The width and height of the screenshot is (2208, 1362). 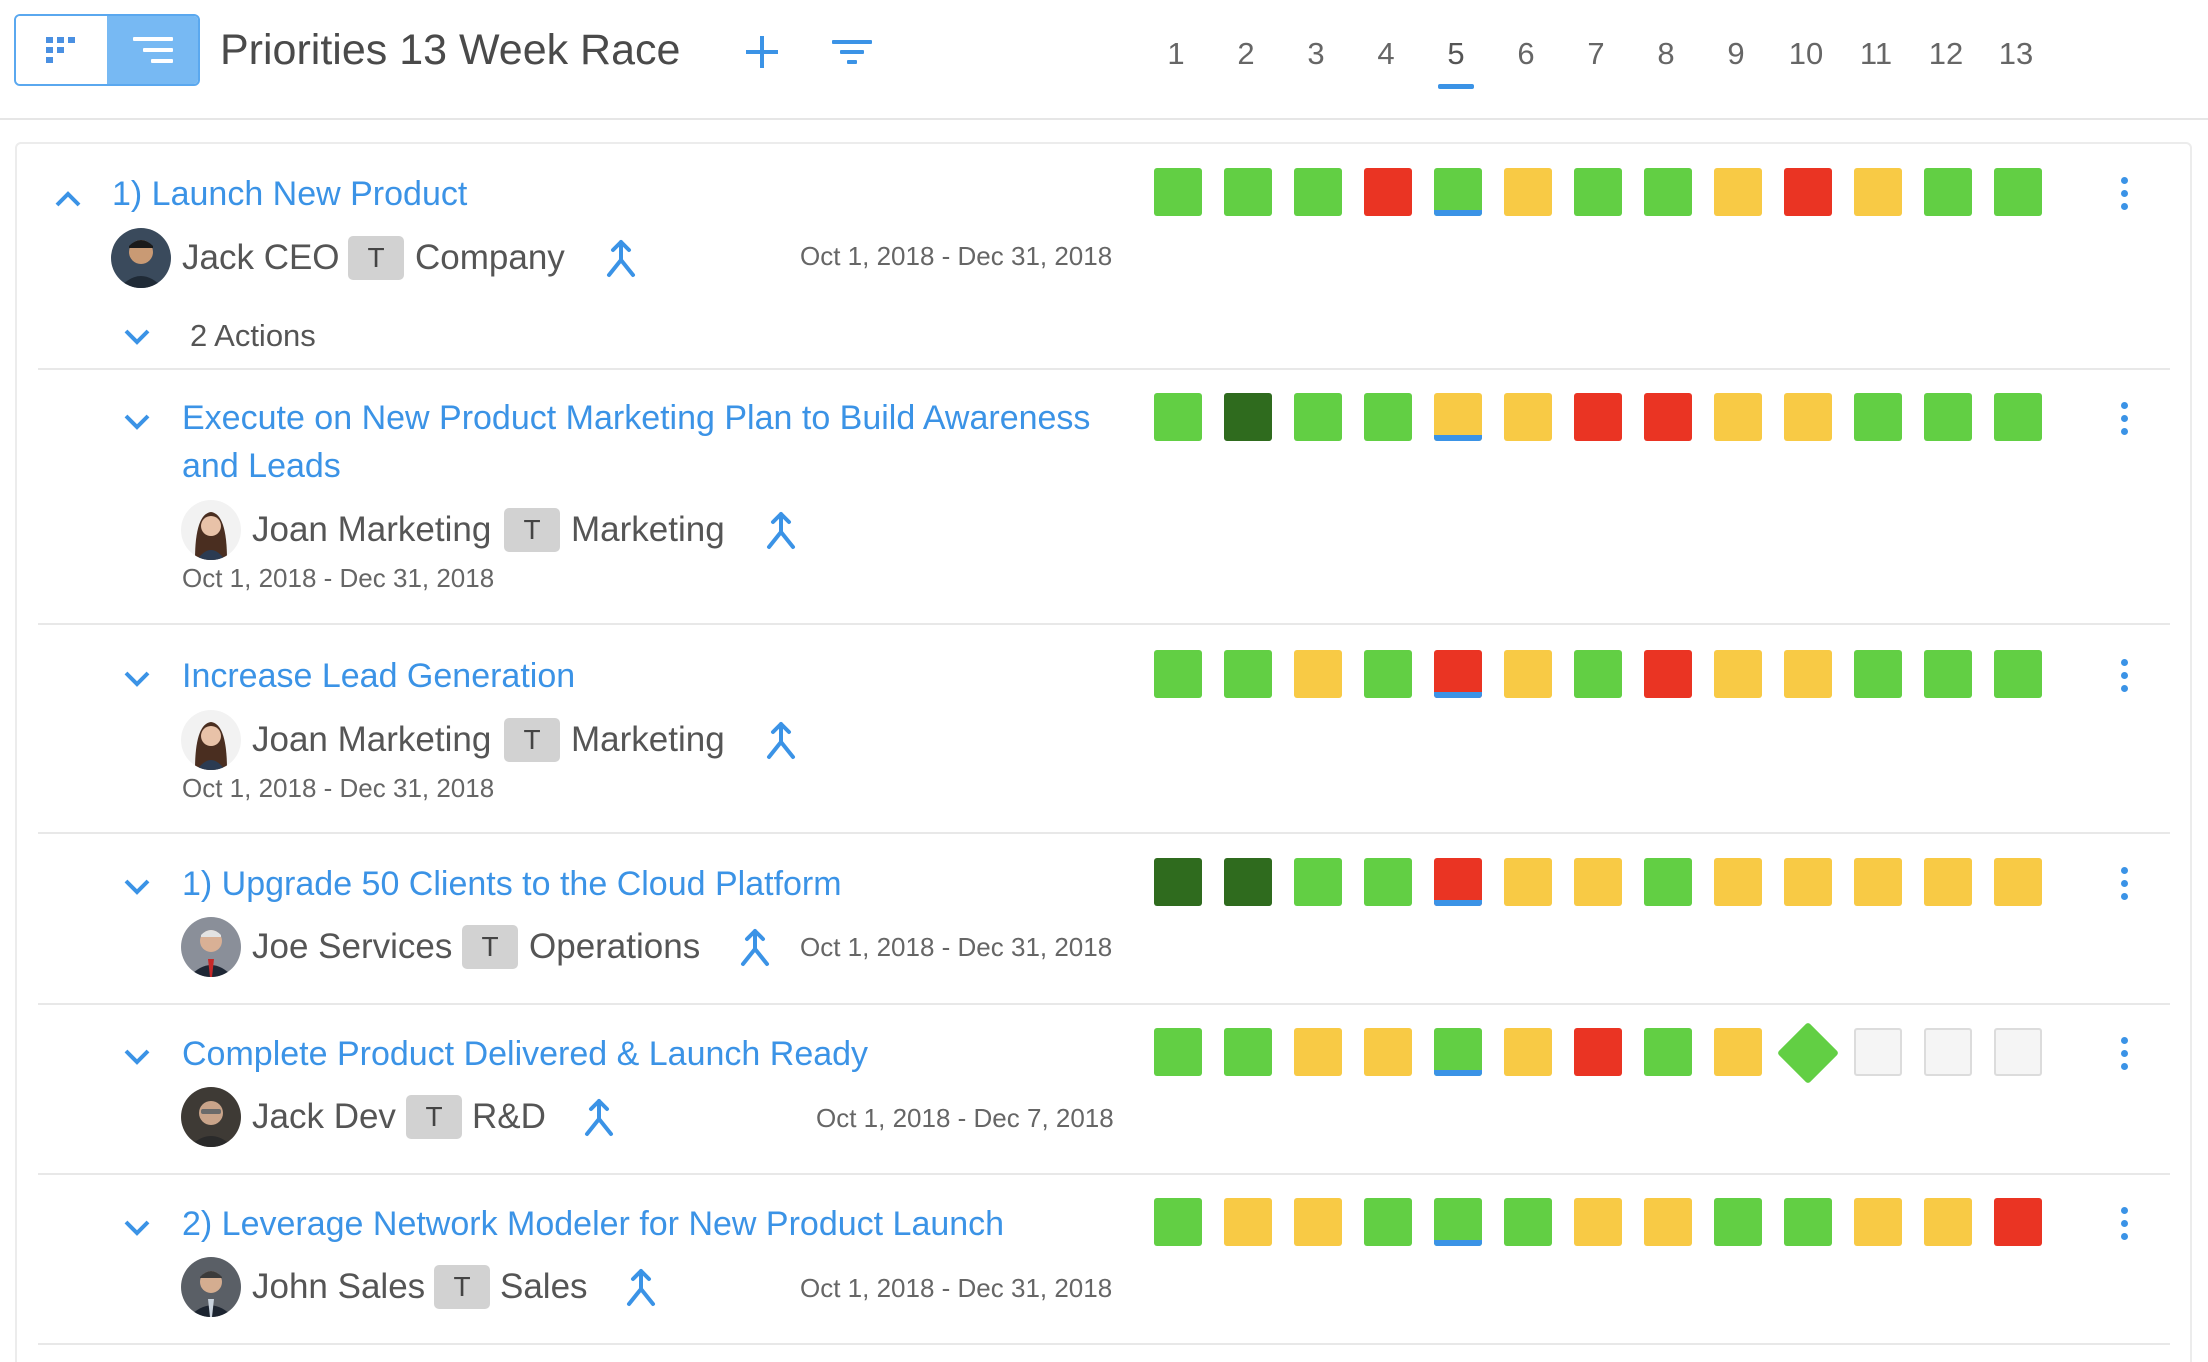 What do you see at coordinates (1736, 53) in the screenshot?
I see `week-9-tab: 9` at bounding box center [1736, 53].